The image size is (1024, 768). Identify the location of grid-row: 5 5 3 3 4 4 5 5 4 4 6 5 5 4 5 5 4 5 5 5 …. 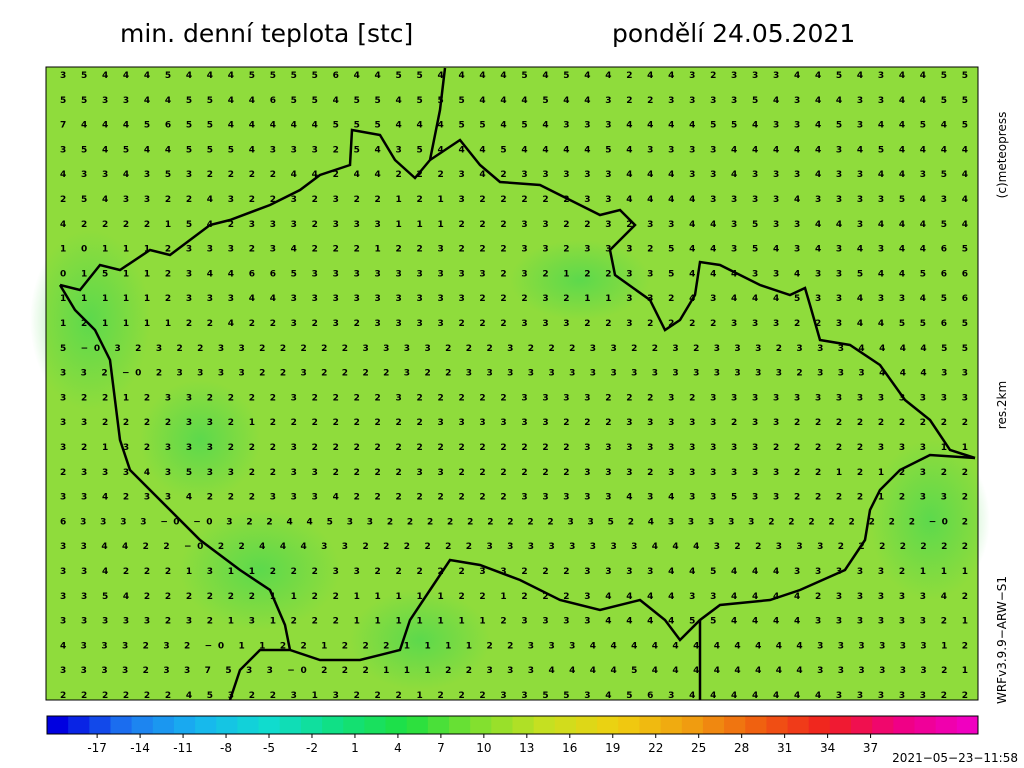
(514, 101).